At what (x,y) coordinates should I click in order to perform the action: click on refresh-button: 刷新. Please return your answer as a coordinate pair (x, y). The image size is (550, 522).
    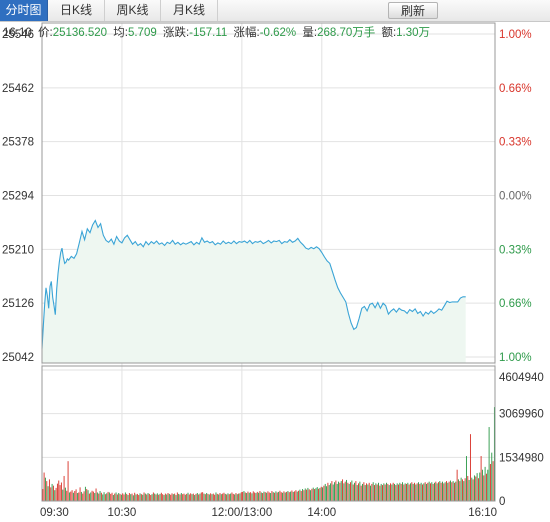
    Looking at the image, I should click on (413, 10).